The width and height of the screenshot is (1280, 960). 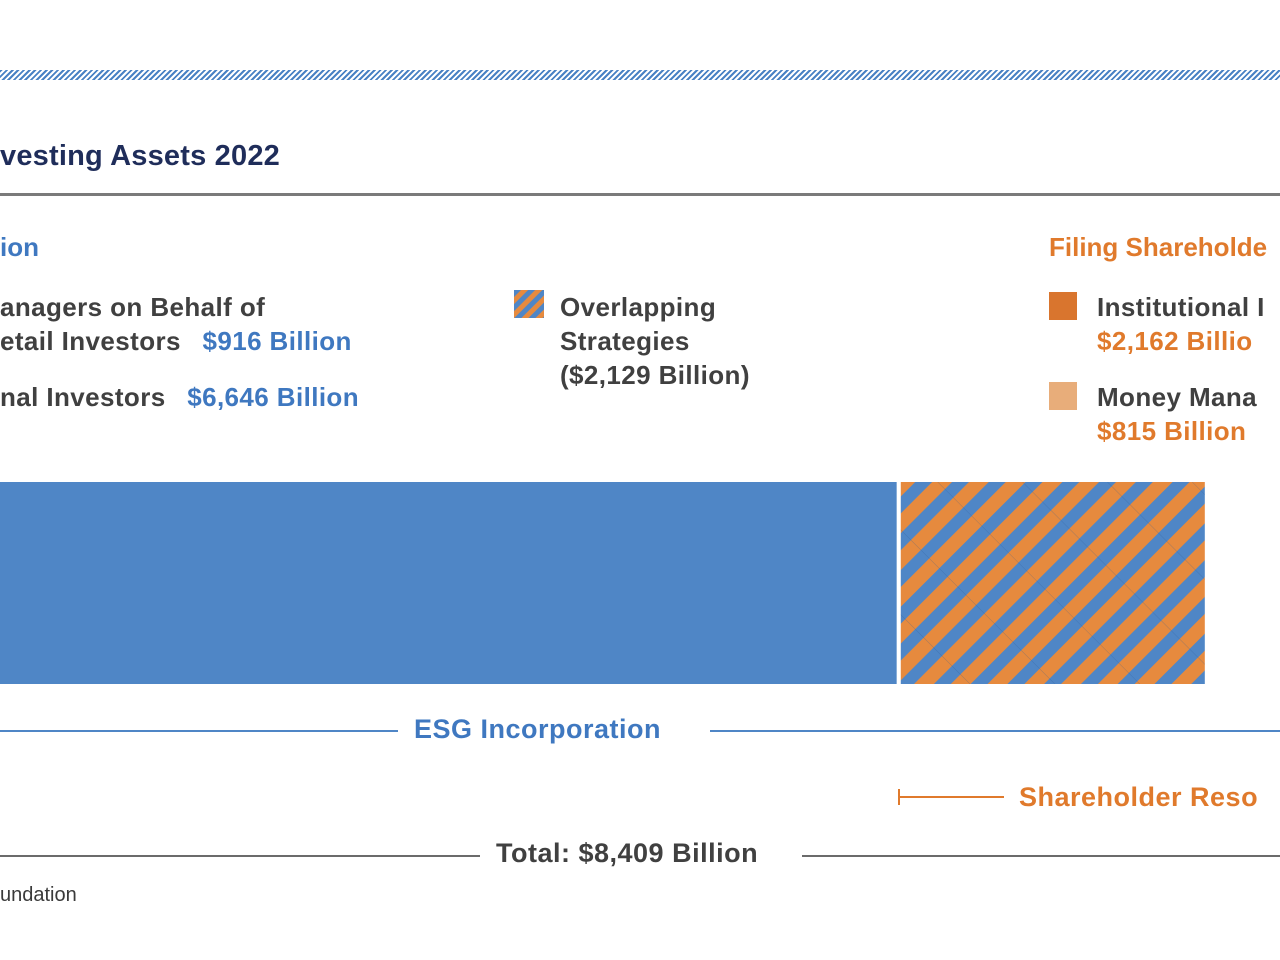 I want to click on legend-overlap-line2: Strategies, so click(x=625, y=341).